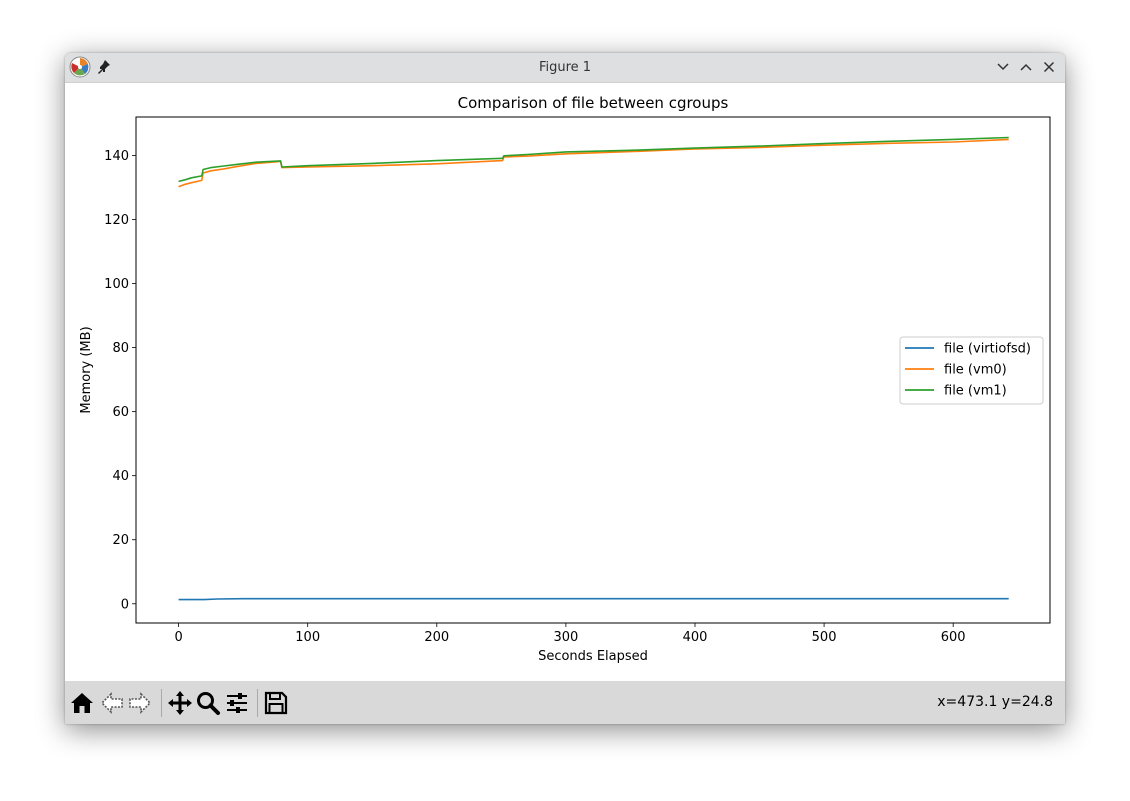 The image size is (1130, 801). I want to click on legend-label-1: file (vm0), so click(975, 370).